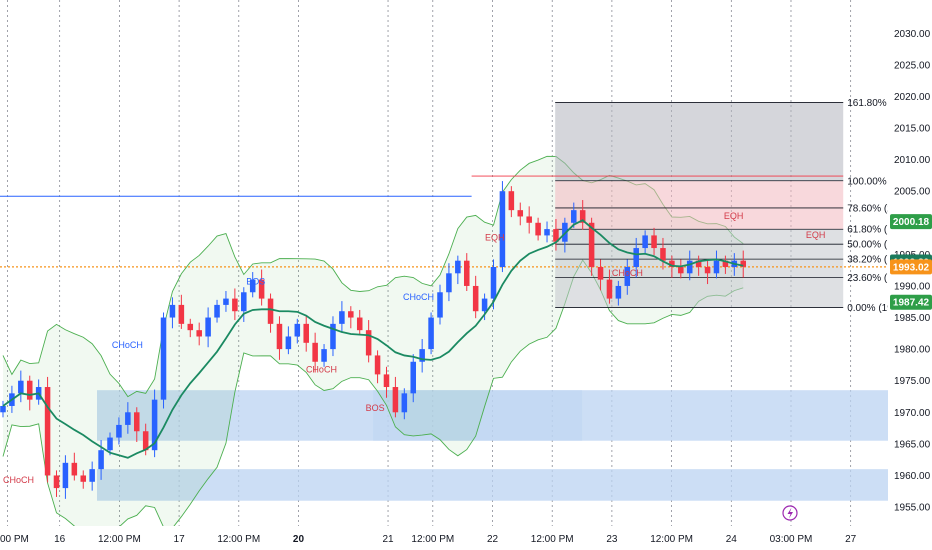 The image size is (932, 550). I want to click on fib-zone-premium, so click(699, 205).